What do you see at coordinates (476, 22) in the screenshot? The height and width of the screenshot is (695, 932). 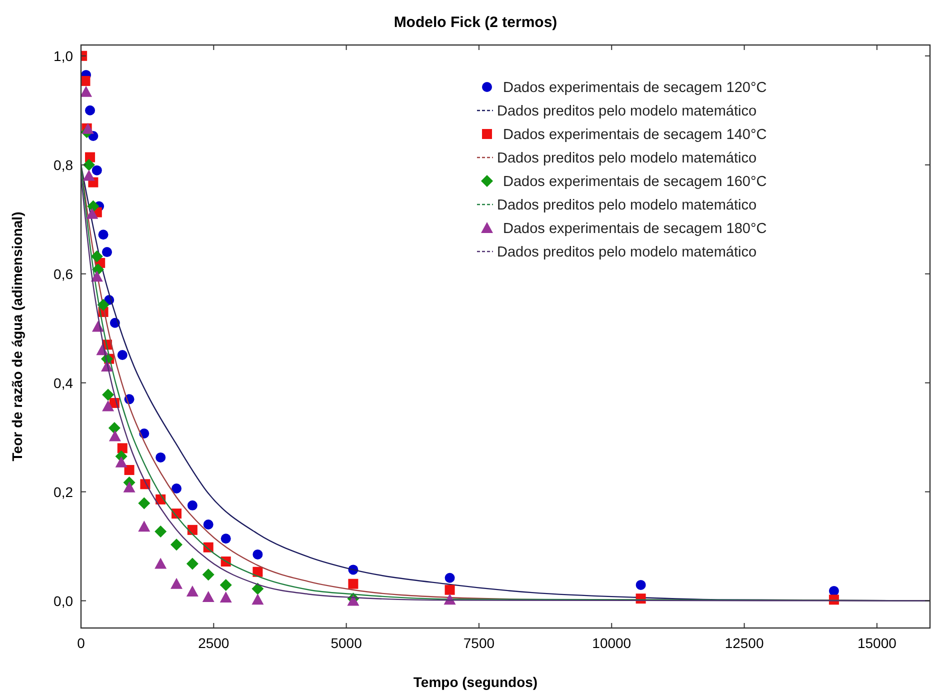 I see `chart-title: Modelo Fick (2 termos)` at bounding box center [476, 22].